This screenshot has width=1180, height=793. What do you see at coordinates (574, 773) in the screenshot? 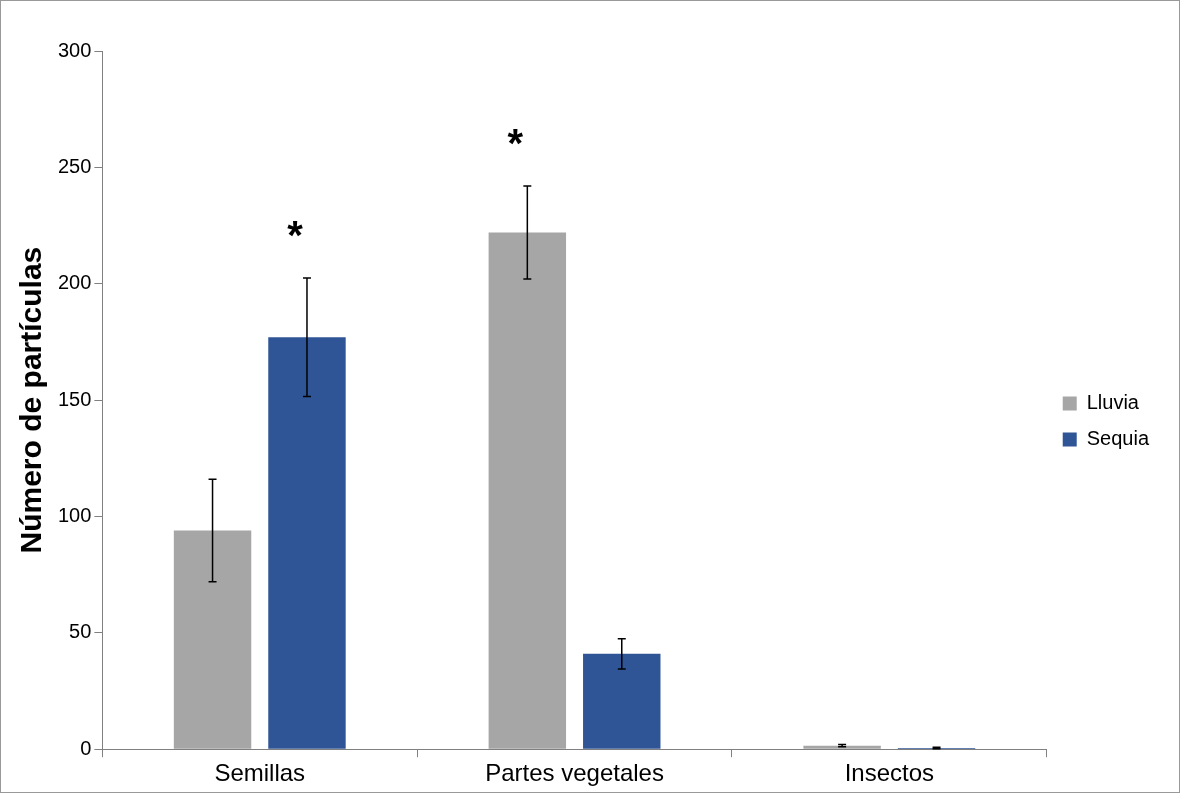
I see `x-tick-label: Partes vegetales` at bounding box center [574, 773].